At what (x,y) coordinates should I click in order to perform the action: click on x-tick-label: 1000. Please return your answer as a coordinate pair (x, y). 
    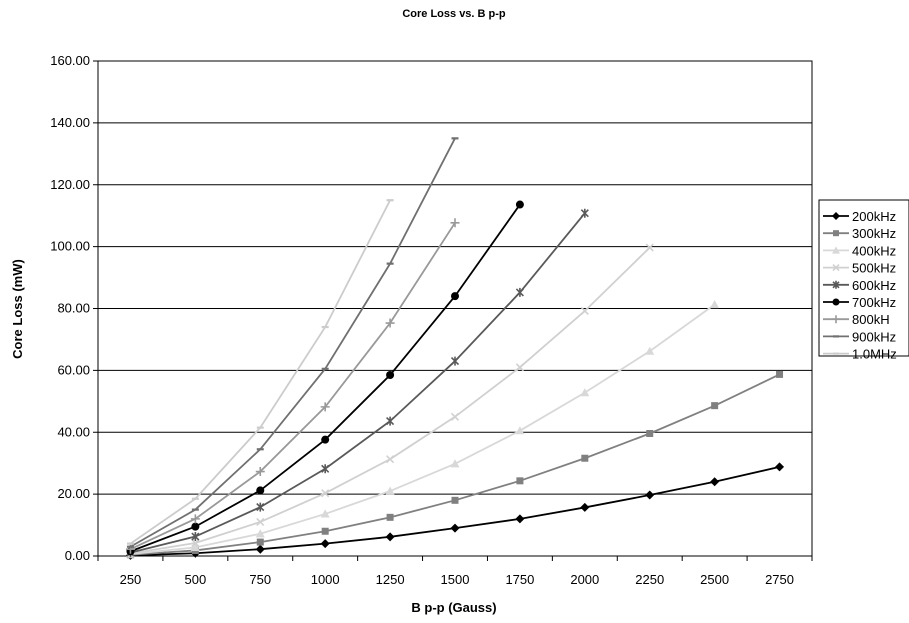
    Looking at the image, I should click on (325, 579).